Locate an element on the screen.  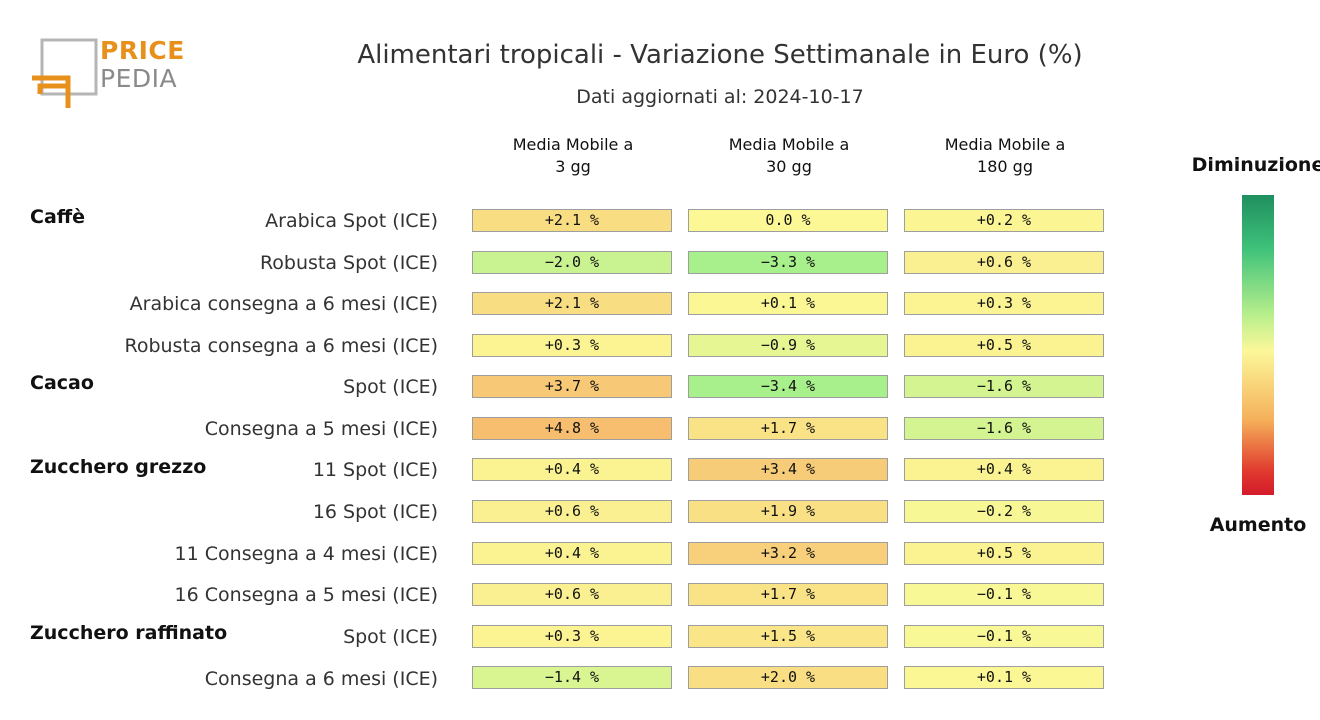
row-label: Arabica consegna a 6 mesi (ICE) is located at coordinates (283, 304).